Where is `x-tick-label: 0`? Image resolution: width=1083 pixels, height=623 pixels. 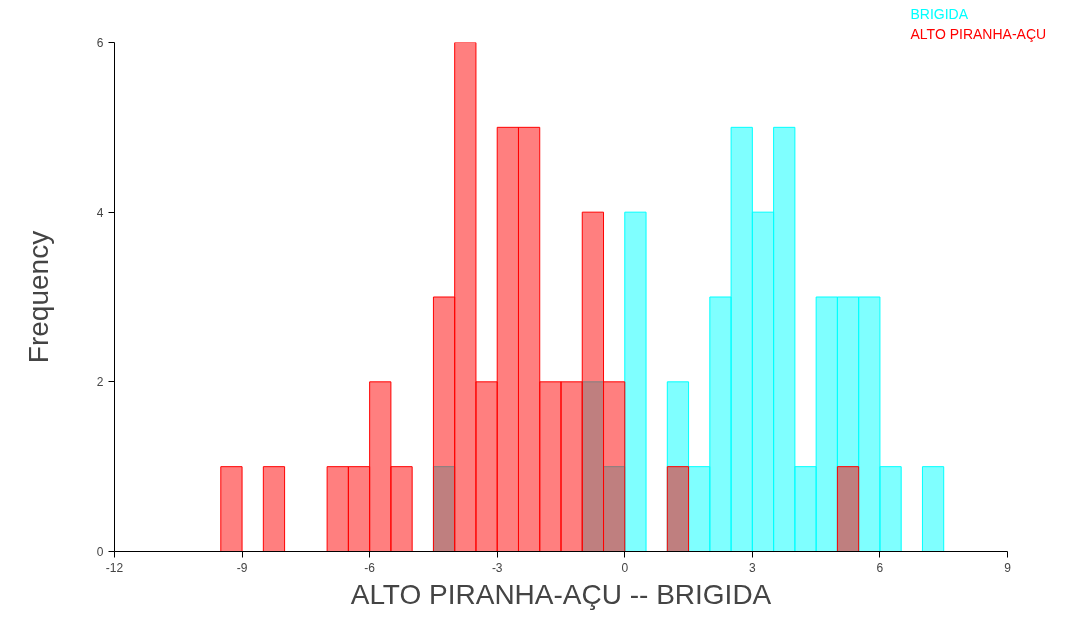
x-tick-label: 0 is located at coordinates (625, 567).